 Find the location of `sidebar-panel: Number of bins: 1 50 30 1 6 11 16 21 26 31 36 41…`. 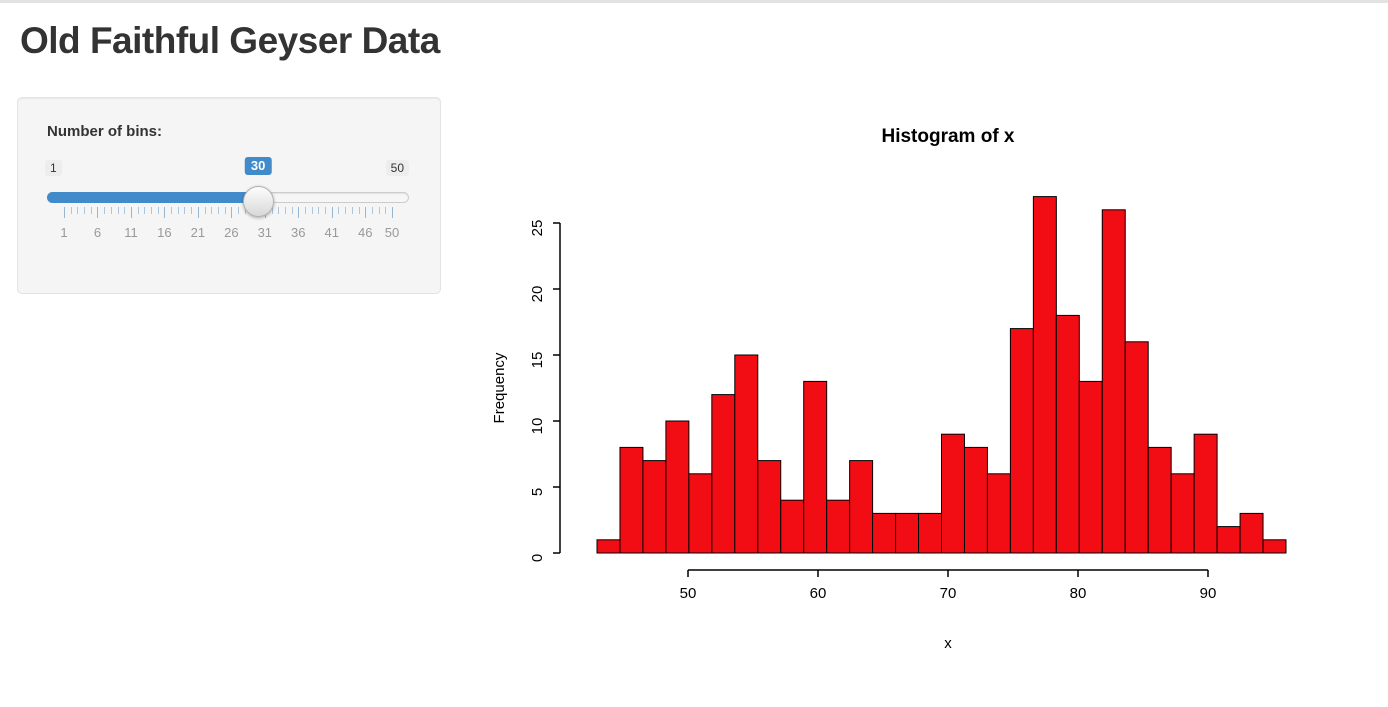

sidebar-panel: Number of bins: 1 50 30 1 6 11 16 21 26 31 36 41… is located at coordinates (229, 195).